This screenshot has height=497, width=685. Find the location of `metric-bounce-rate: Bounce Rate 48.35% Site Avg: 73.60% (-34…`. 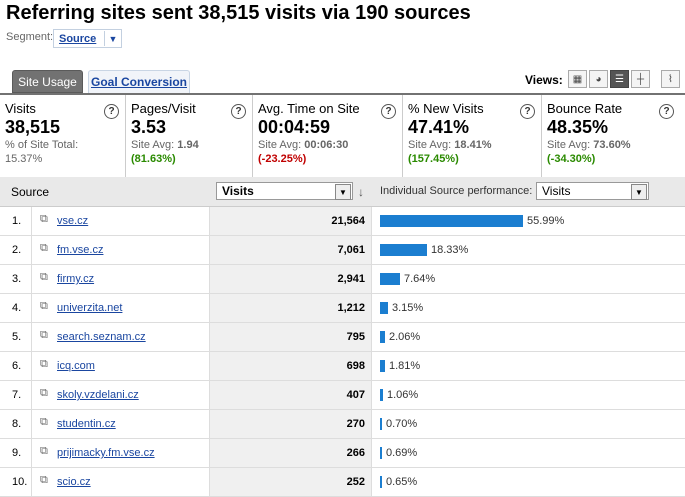

metric-bounce-rate: Bounce Rate 48.35% Site Avg: 73.60% (-34… is located at coordinates (613, 136).